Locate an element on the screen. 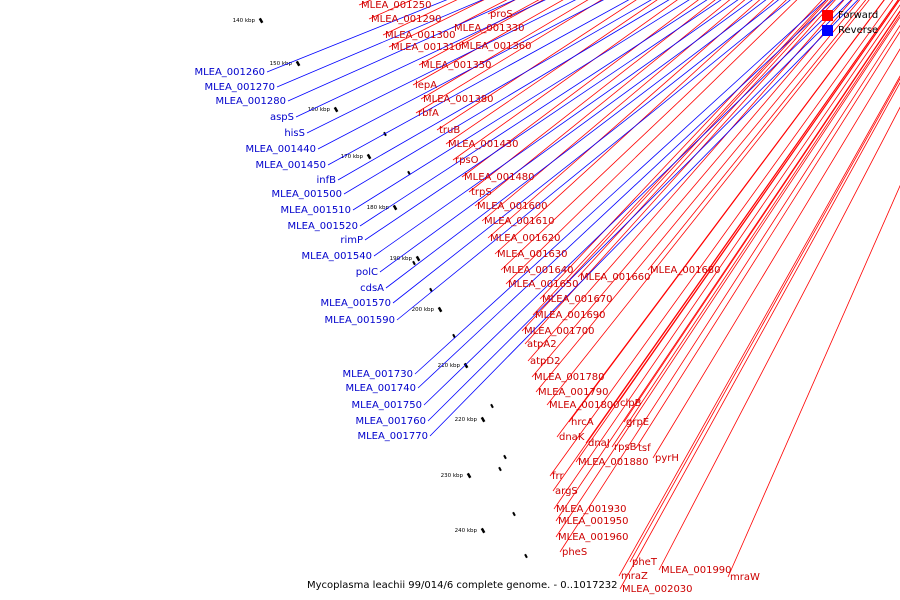  forward-gene-label: rpsO is located at coordinates (467, 160).